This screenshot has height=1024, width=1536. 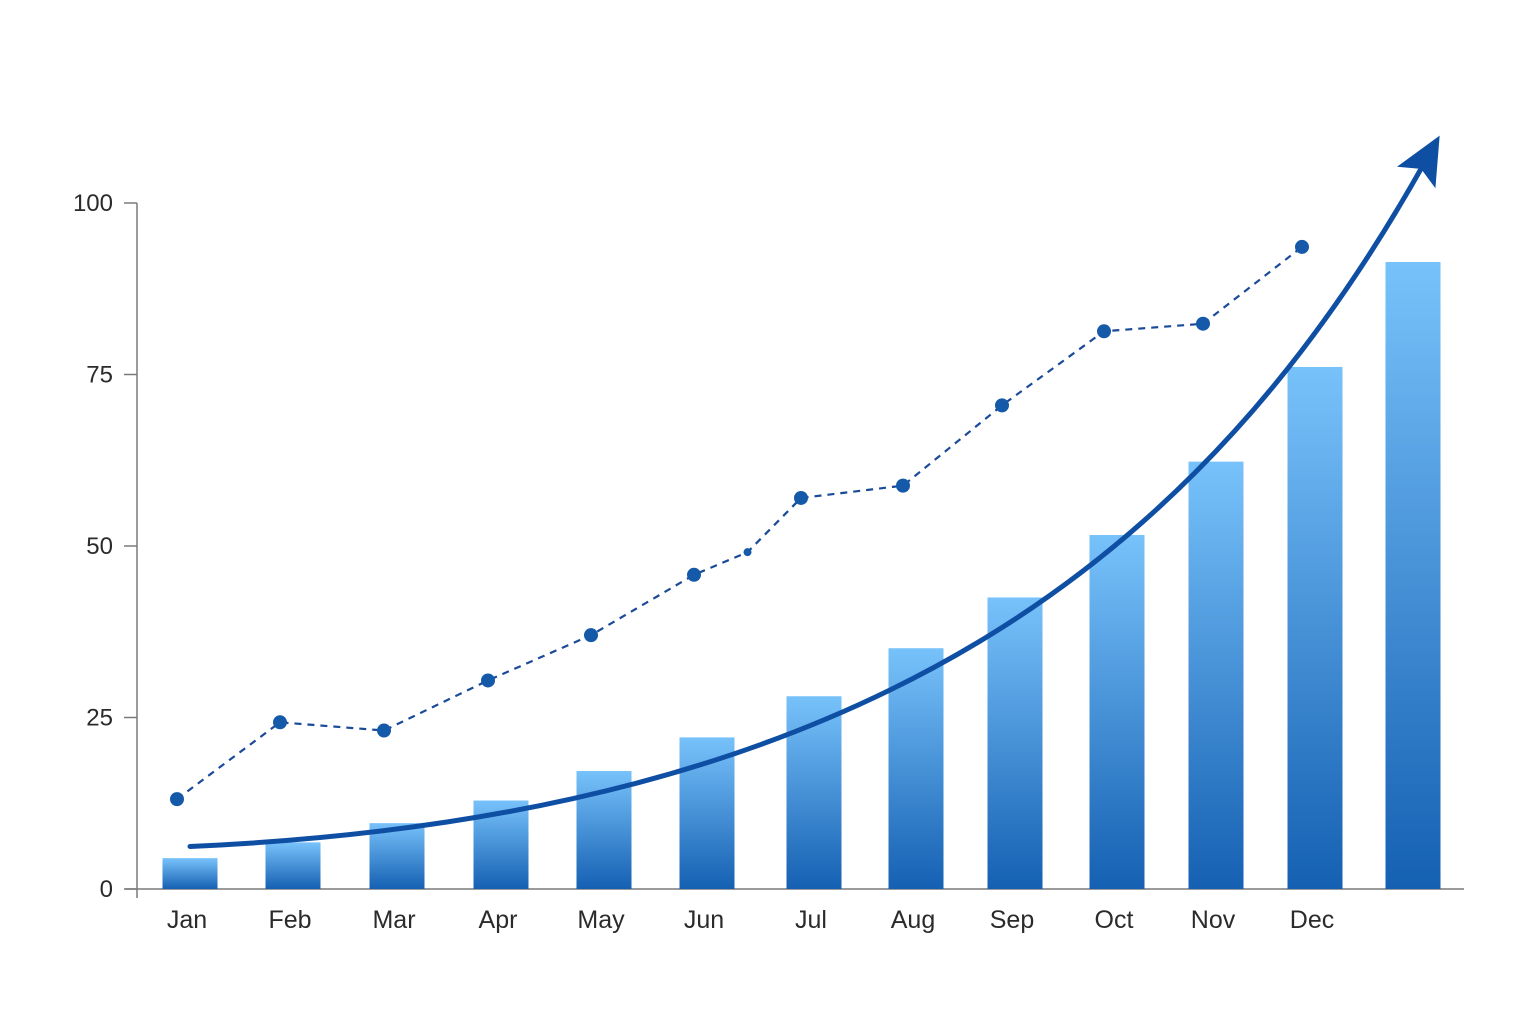 What do you see at coordinates (498, 920) in the screenshot?
I see `x-tick-label: Apr` at bounding box center [498, 920].